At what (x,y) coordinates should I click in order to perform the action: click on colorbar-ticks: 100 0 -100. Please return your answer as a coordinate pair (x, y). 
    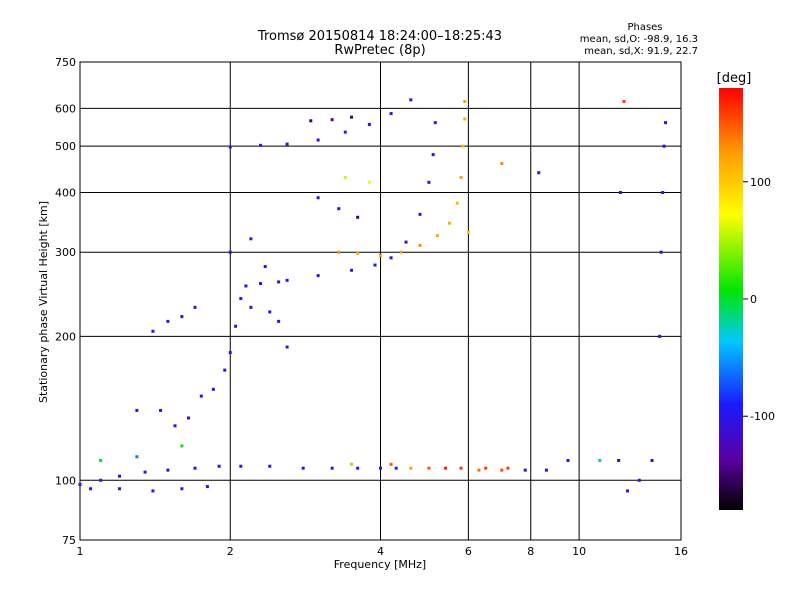
    Looking at the image, I should click on (759, 299).